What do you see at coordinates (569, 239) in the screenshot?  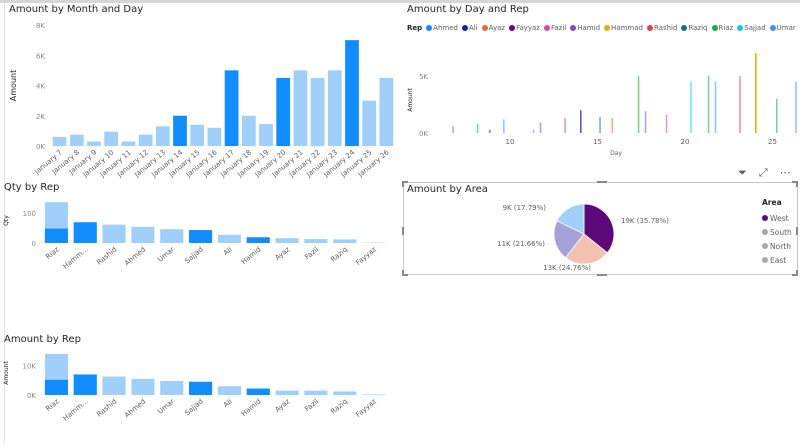 I see `pie-slice-north` at bounding box center [569, 239].